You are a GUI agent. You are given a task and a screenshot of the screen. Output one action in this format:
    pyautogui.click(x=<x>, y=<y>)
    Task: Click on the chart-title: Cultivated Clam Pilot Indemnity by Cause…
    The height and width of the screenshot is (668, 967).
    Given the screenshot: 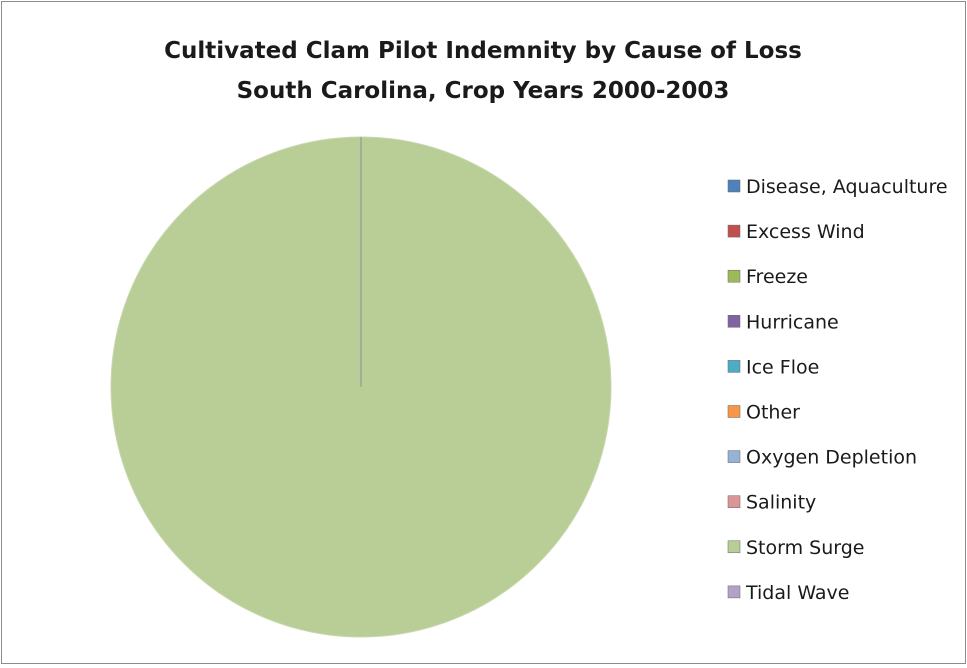 What is the action you would take?
    pyautogui.click(x=483, y=51)
    